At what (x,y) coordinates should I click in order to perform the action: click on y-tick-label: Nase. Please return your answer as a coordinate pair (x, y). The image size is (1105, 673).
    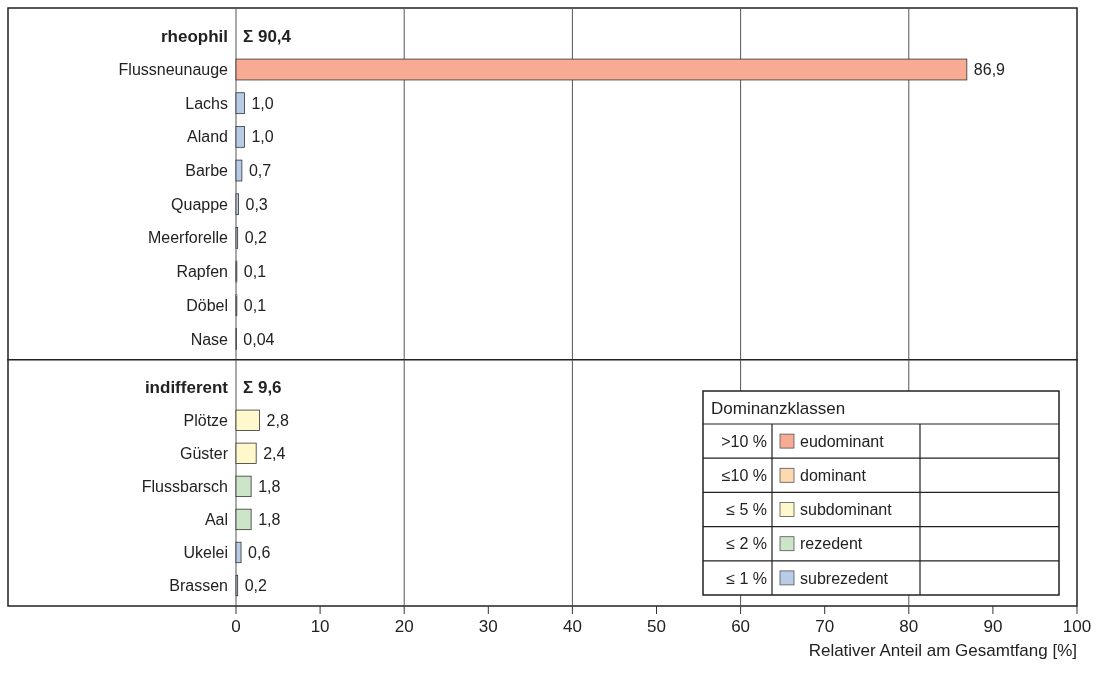
    Looking at the image, I should click on (209, 339).